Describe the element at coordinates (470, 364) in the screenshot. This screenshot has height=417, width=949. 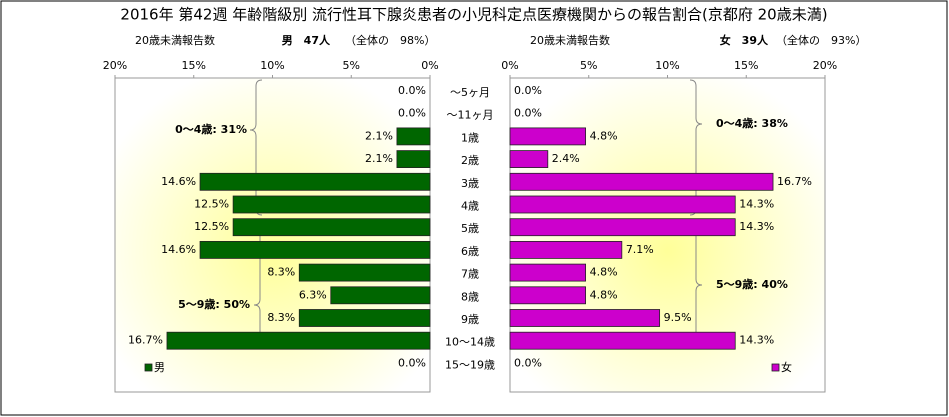
I see `category-label: 15～19歳` at that location.